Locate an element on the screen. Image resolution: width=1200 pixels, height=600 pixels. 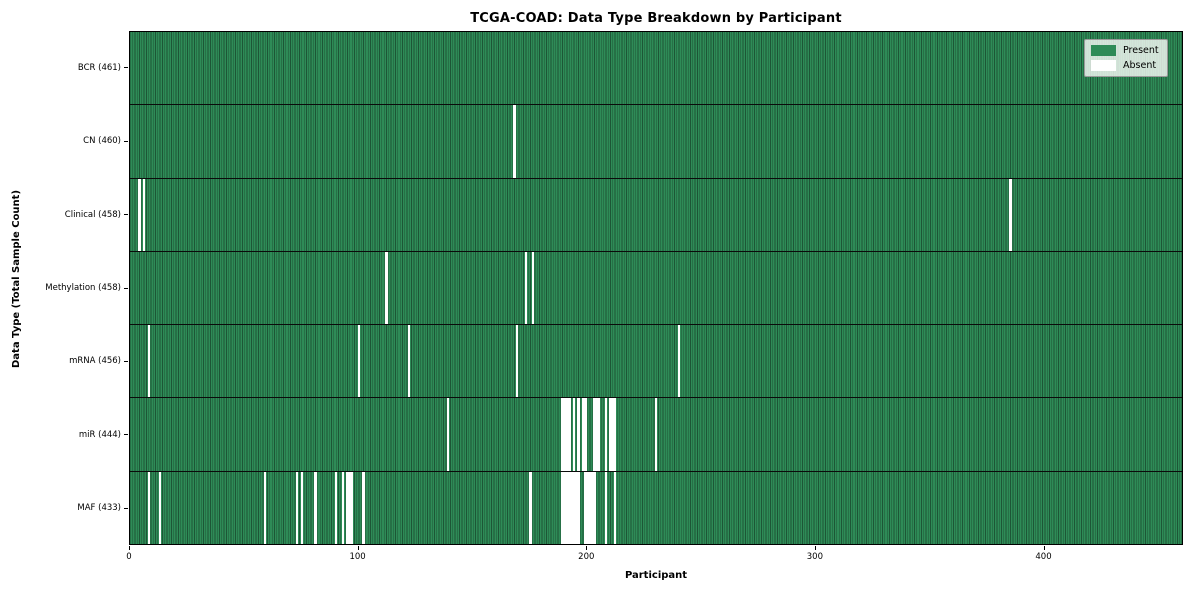
x-tick-label: 200 is located at coordinates (586, 557).